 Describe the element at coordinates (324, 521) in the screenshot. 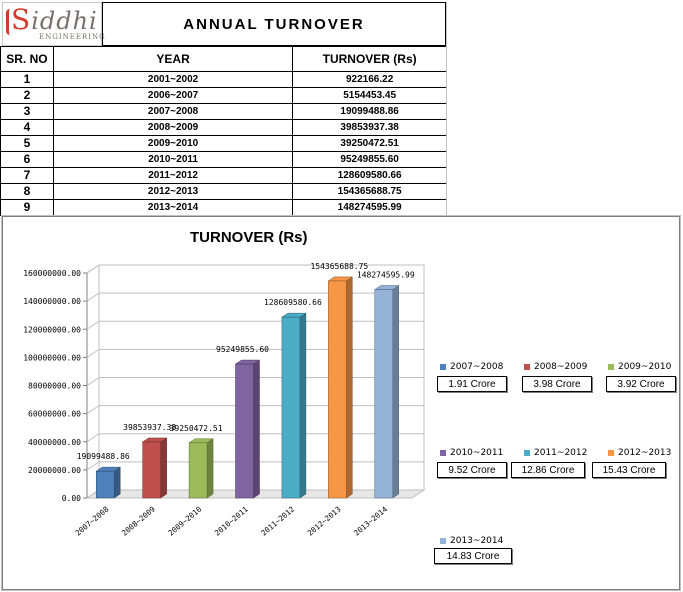

I see `x-tick-label: 2012~2013` at that location.